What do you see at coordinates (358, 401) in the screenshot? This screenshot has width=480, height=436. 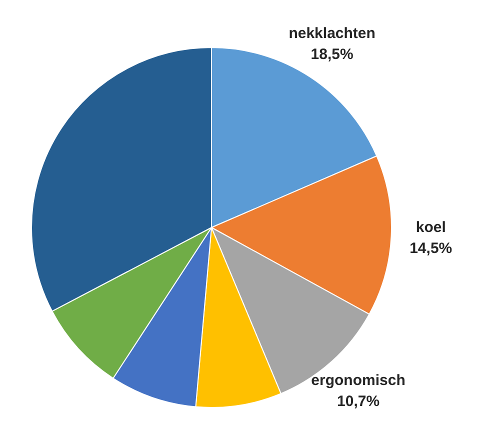 I see `data-label: 10,7%` at bounding box center [358, 401].